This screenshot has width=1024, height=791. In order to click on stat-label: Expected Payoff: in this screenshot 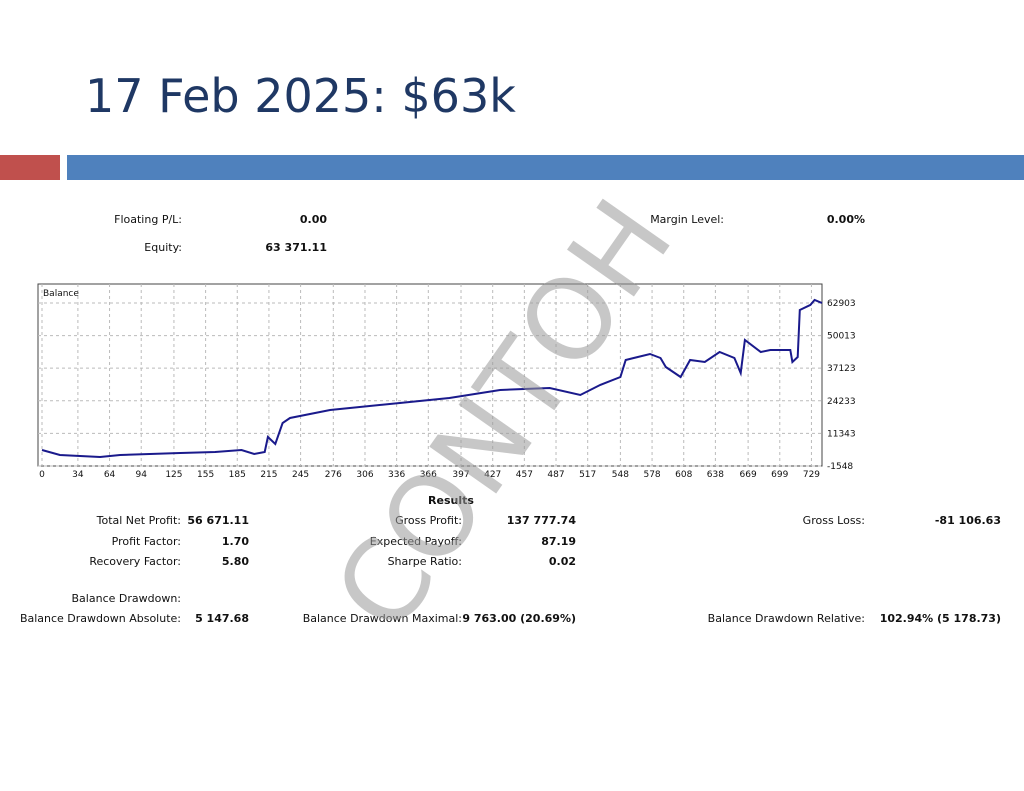, I will do `click(416, 541)`.